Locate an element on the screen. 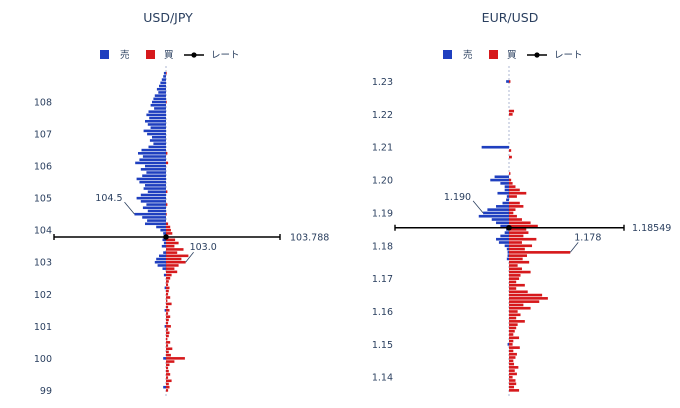 This screenshot has height=408, width=680. usdjpy-y-tick-label: 100 is located at coordinates (43, 359).